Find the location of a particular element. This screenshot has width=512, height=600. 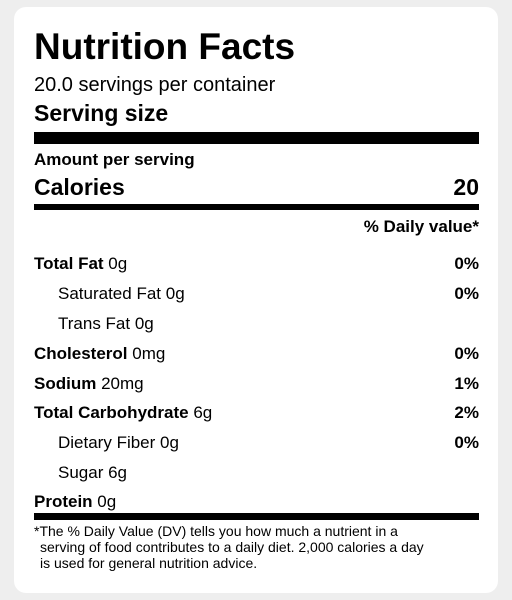

serving-size-label: Serving size is located at coordinates (101, 113).